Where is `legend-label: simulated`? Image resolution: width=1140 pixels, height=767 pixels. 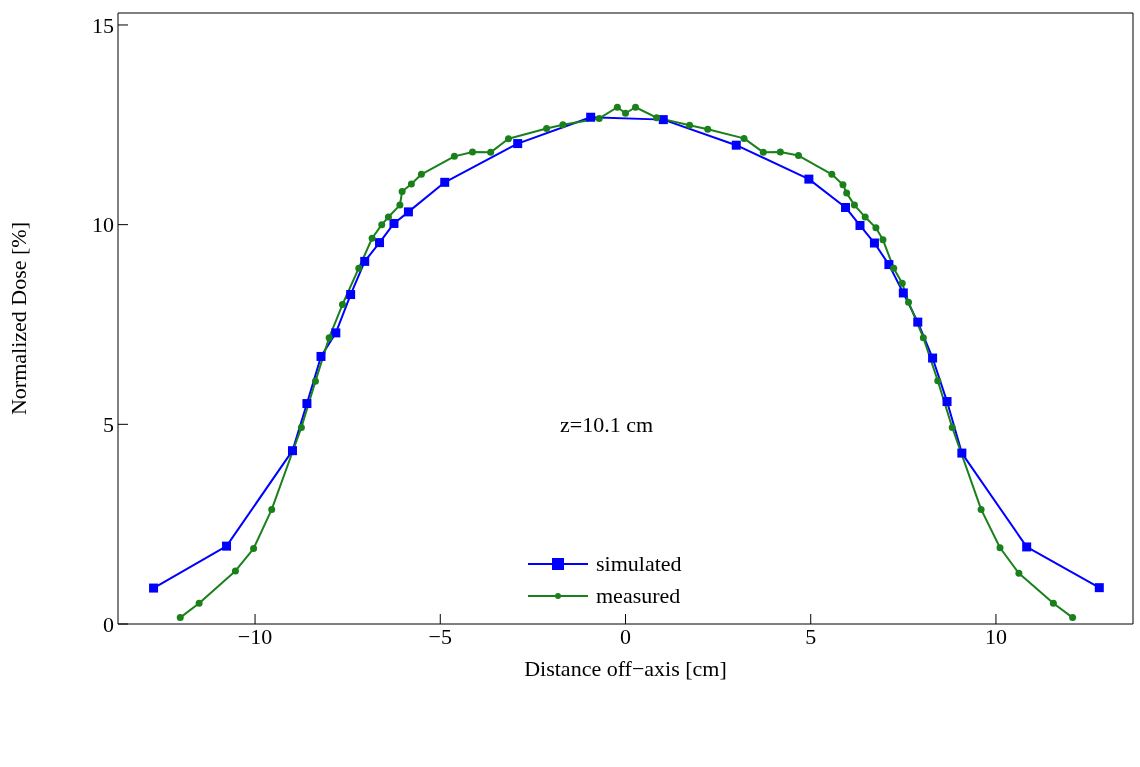 legend-label: simulated is located at coordinates (639, 564).